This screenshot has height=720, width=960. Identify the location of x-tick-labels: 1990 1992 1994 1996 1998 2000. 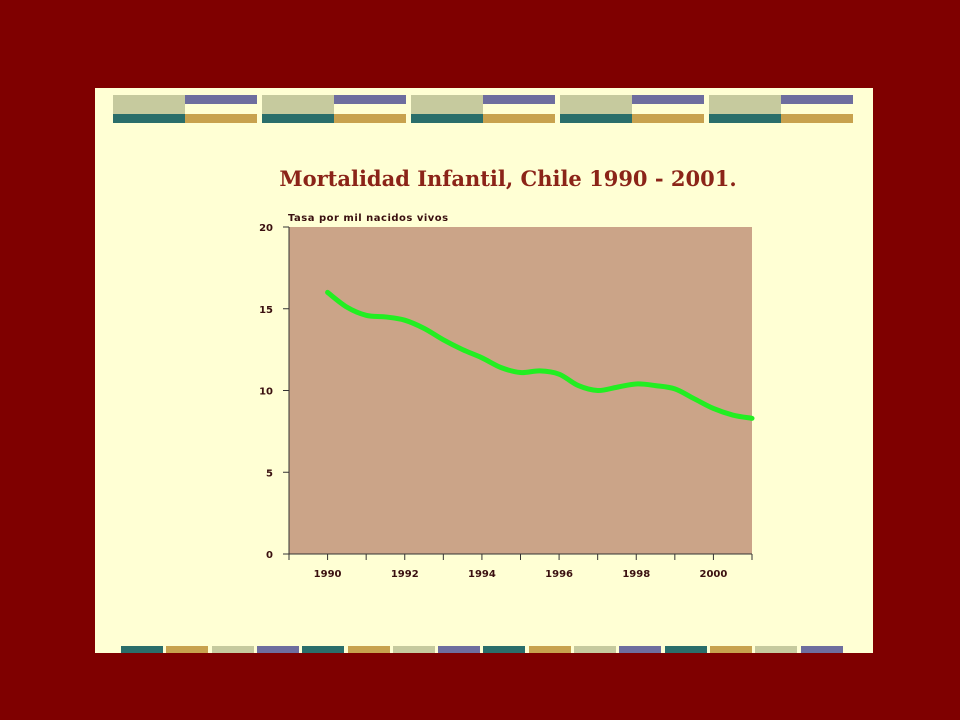
(521, 574).